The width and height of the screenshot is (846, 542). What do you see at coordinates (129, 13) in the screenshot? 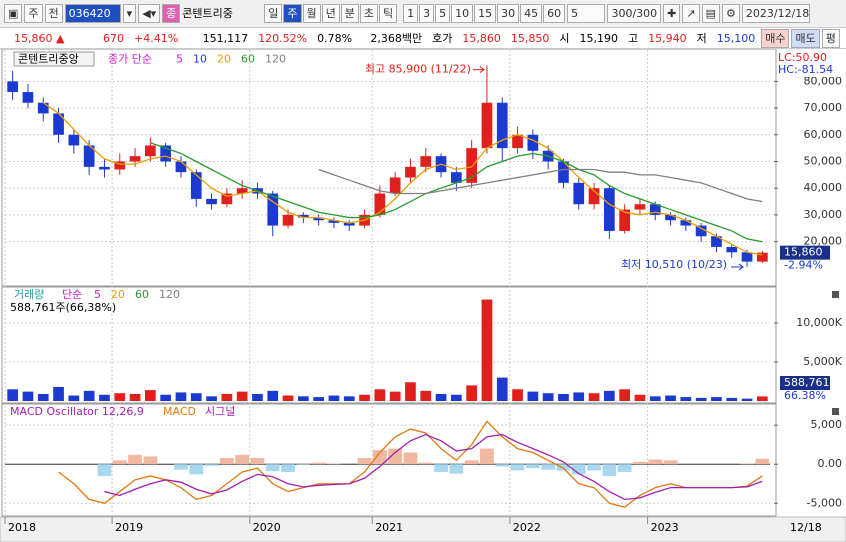
I see `search-button: ▾` at bounding box center [129, 13].